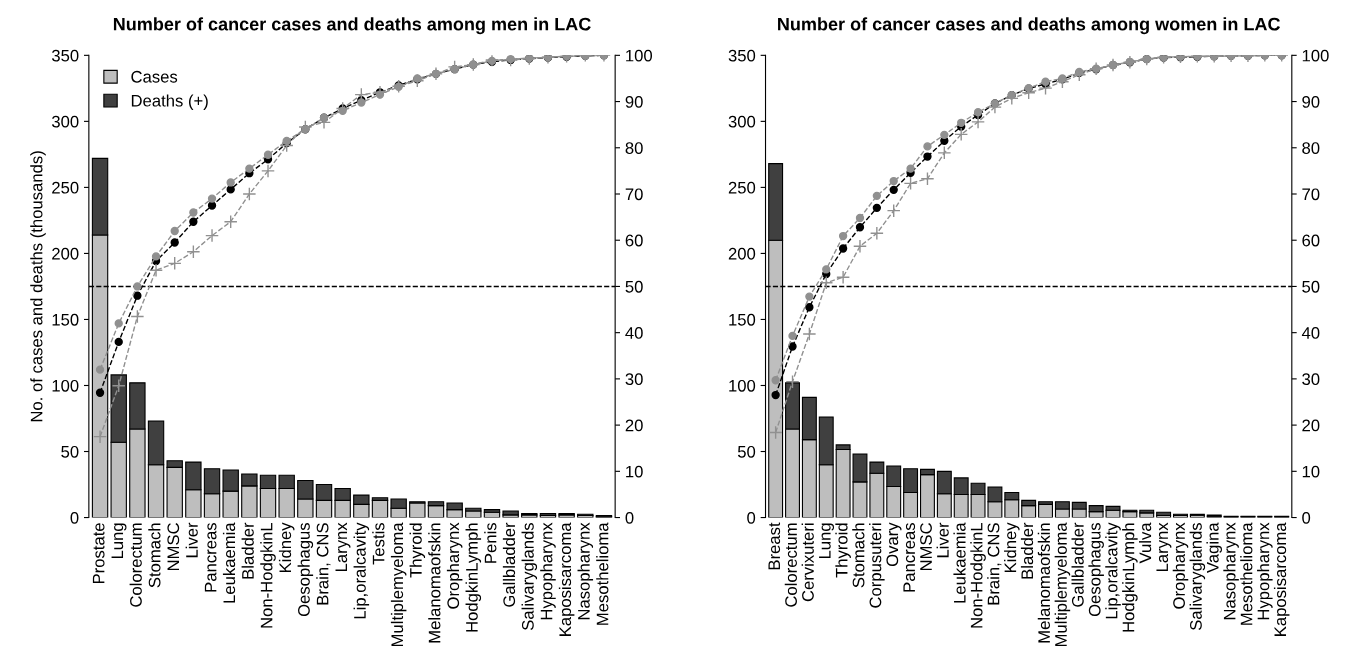 The width and height of the screenshot is (1367, 651). Describe the element at coordinates (1029, 26) in the screenshot. I see `chart-title: Number of cancer cases and deaths among women in LAC` at that location.